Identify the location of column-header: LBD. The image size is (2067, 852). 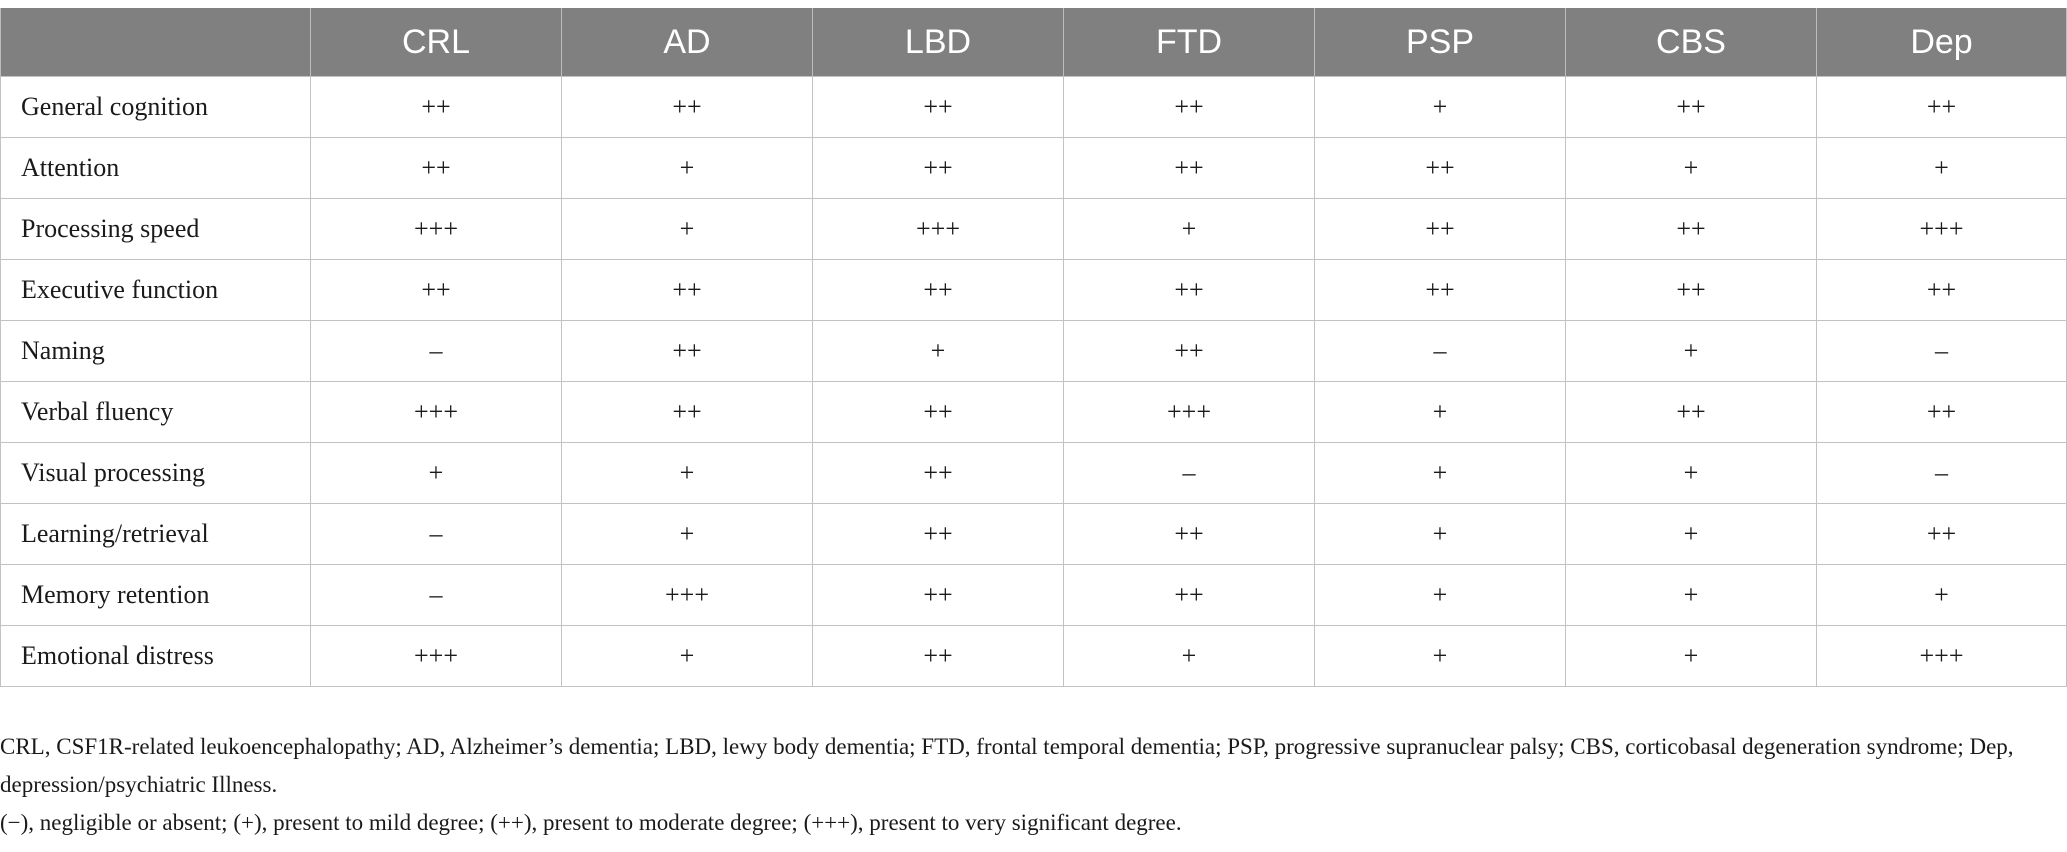
(938, 42).